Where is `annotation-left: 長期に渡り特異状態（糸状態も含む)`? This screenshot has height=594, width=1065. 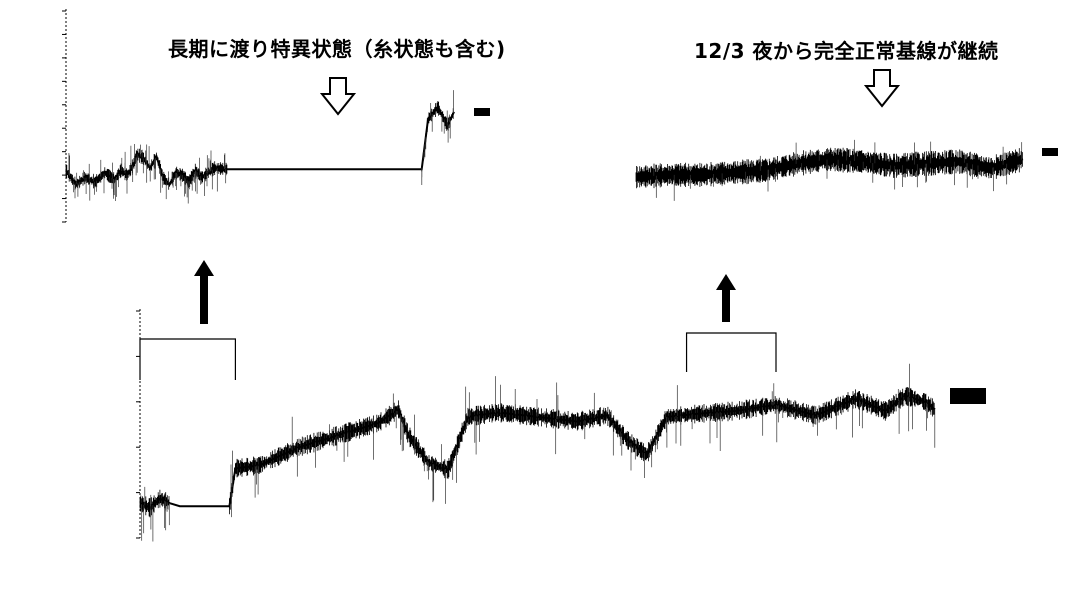
annotation-left: 長期に渡り特異状態（糸状態も含む) is located at coordinates (337, 49).